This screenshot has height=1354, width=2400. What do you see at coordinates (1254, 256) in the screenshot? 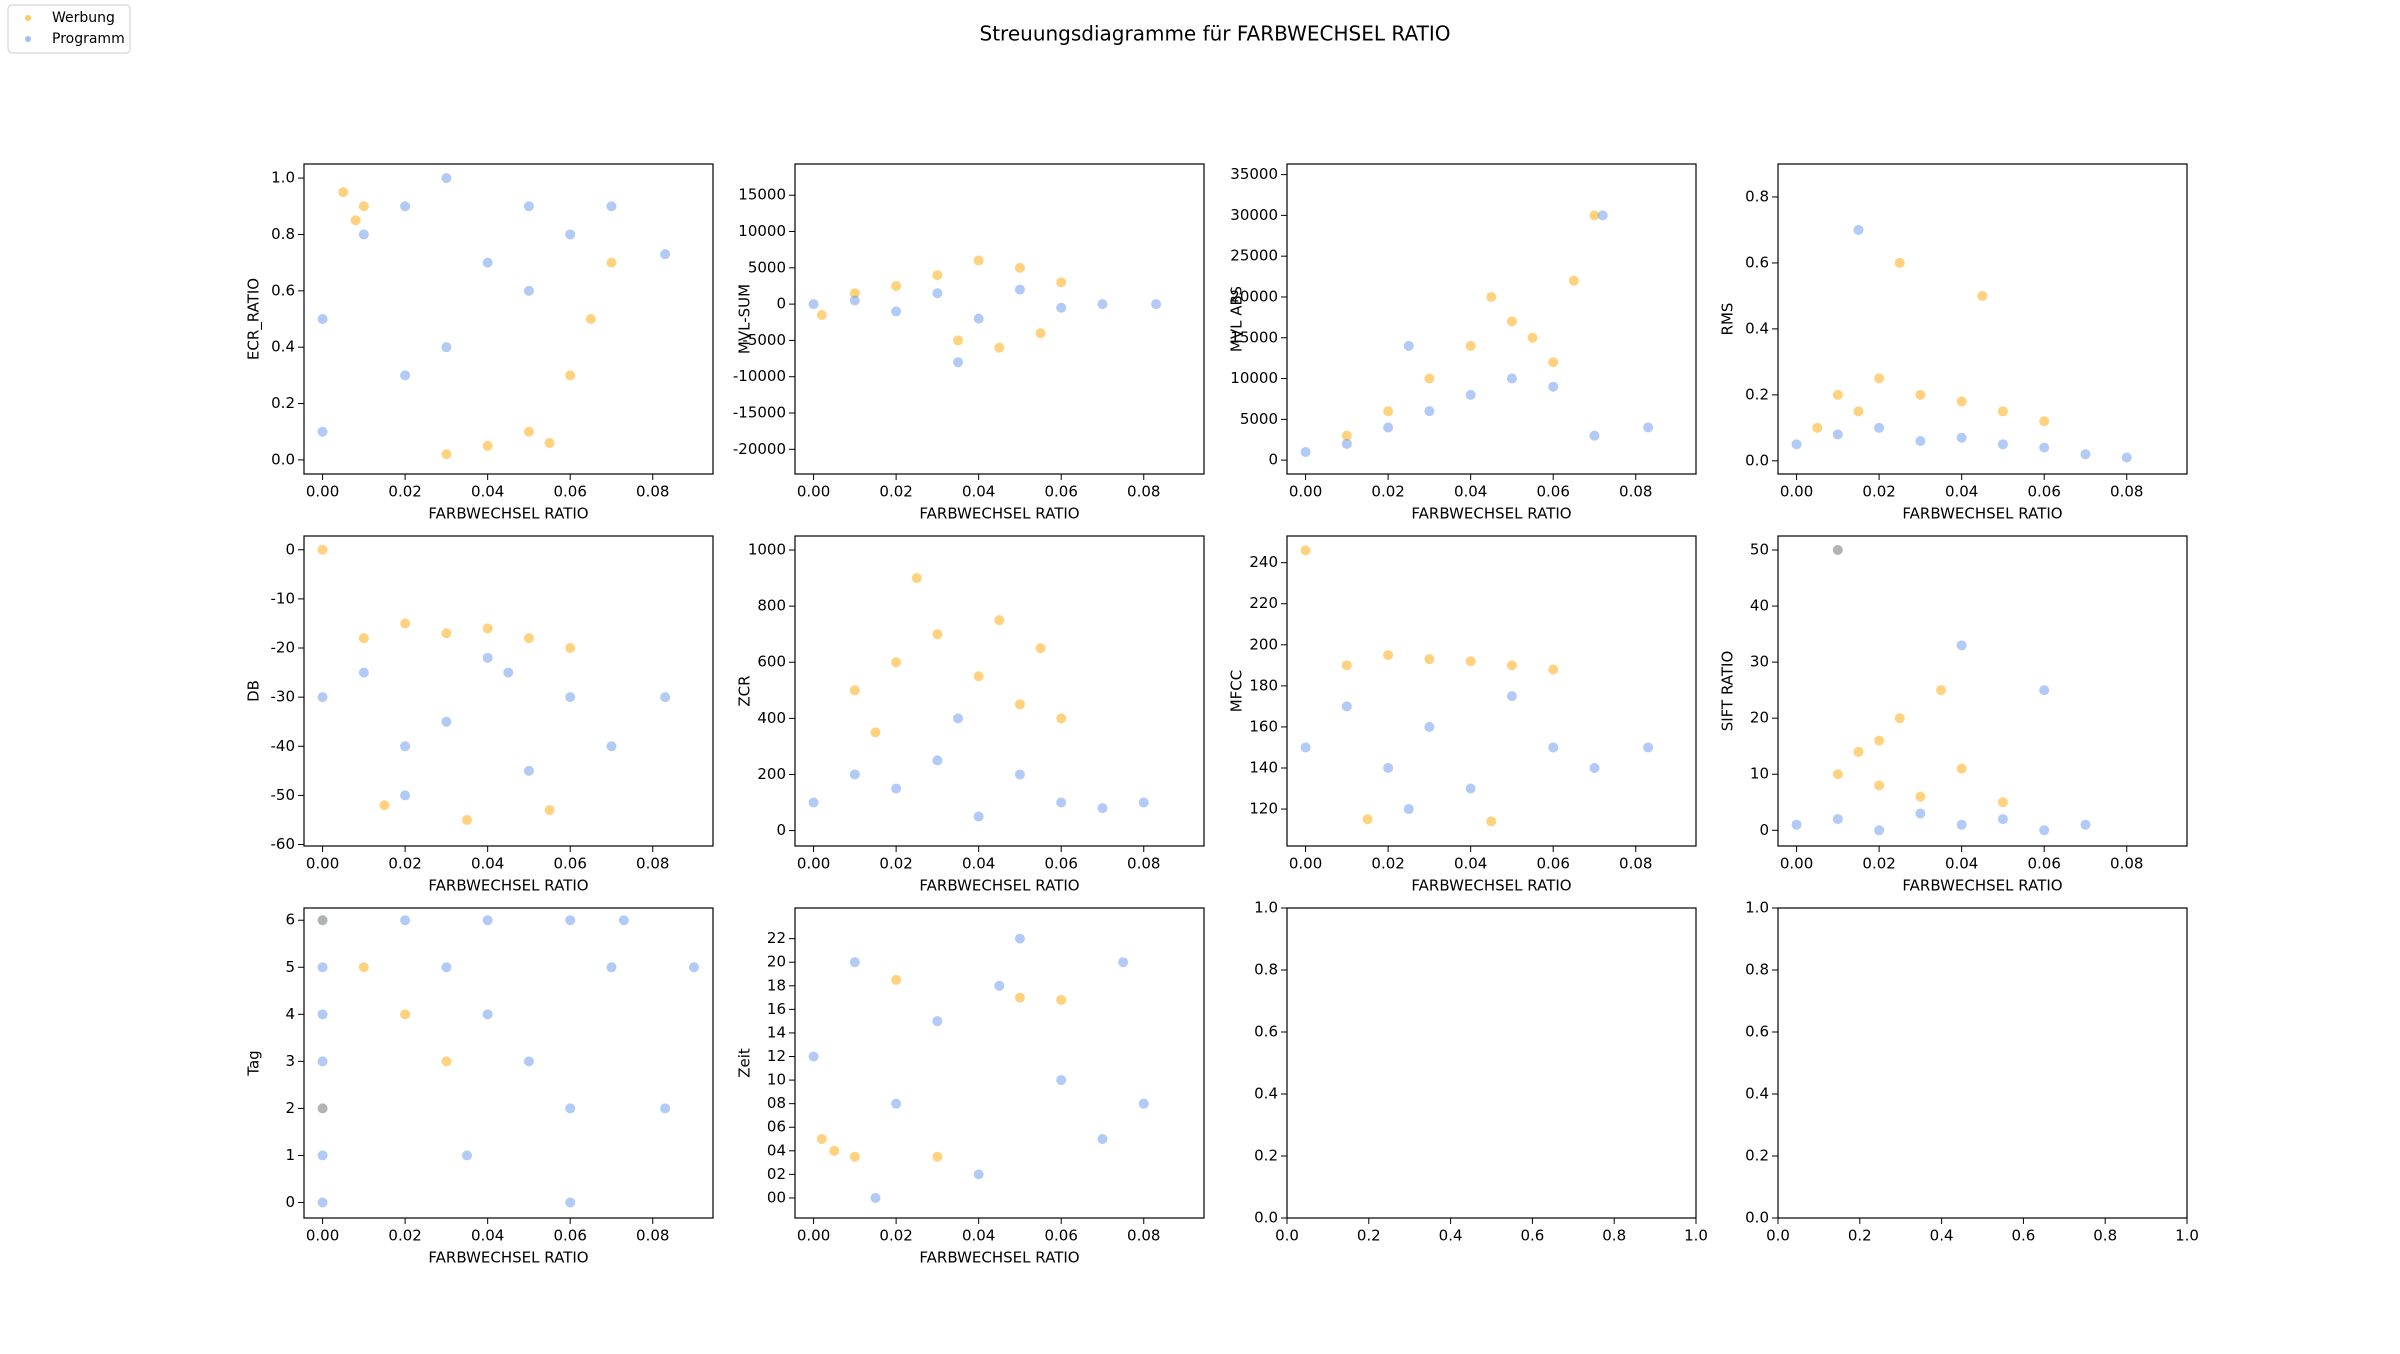
I see `y-tick-label: 25000` at bounding box center [1254, 256].